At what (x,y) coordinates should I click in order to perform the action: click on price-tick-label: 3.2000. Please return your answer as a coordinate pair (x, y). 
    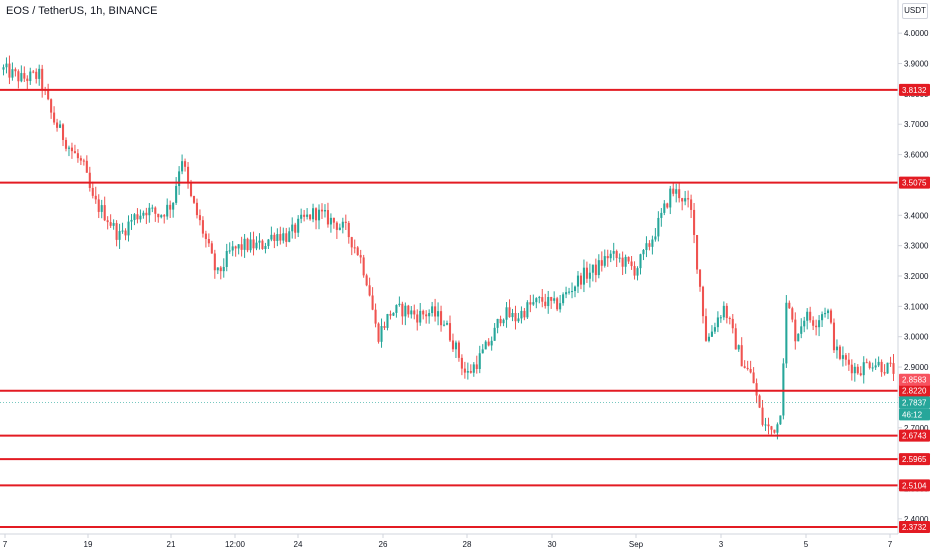
    Looking at the image, I should click on (916, 276).